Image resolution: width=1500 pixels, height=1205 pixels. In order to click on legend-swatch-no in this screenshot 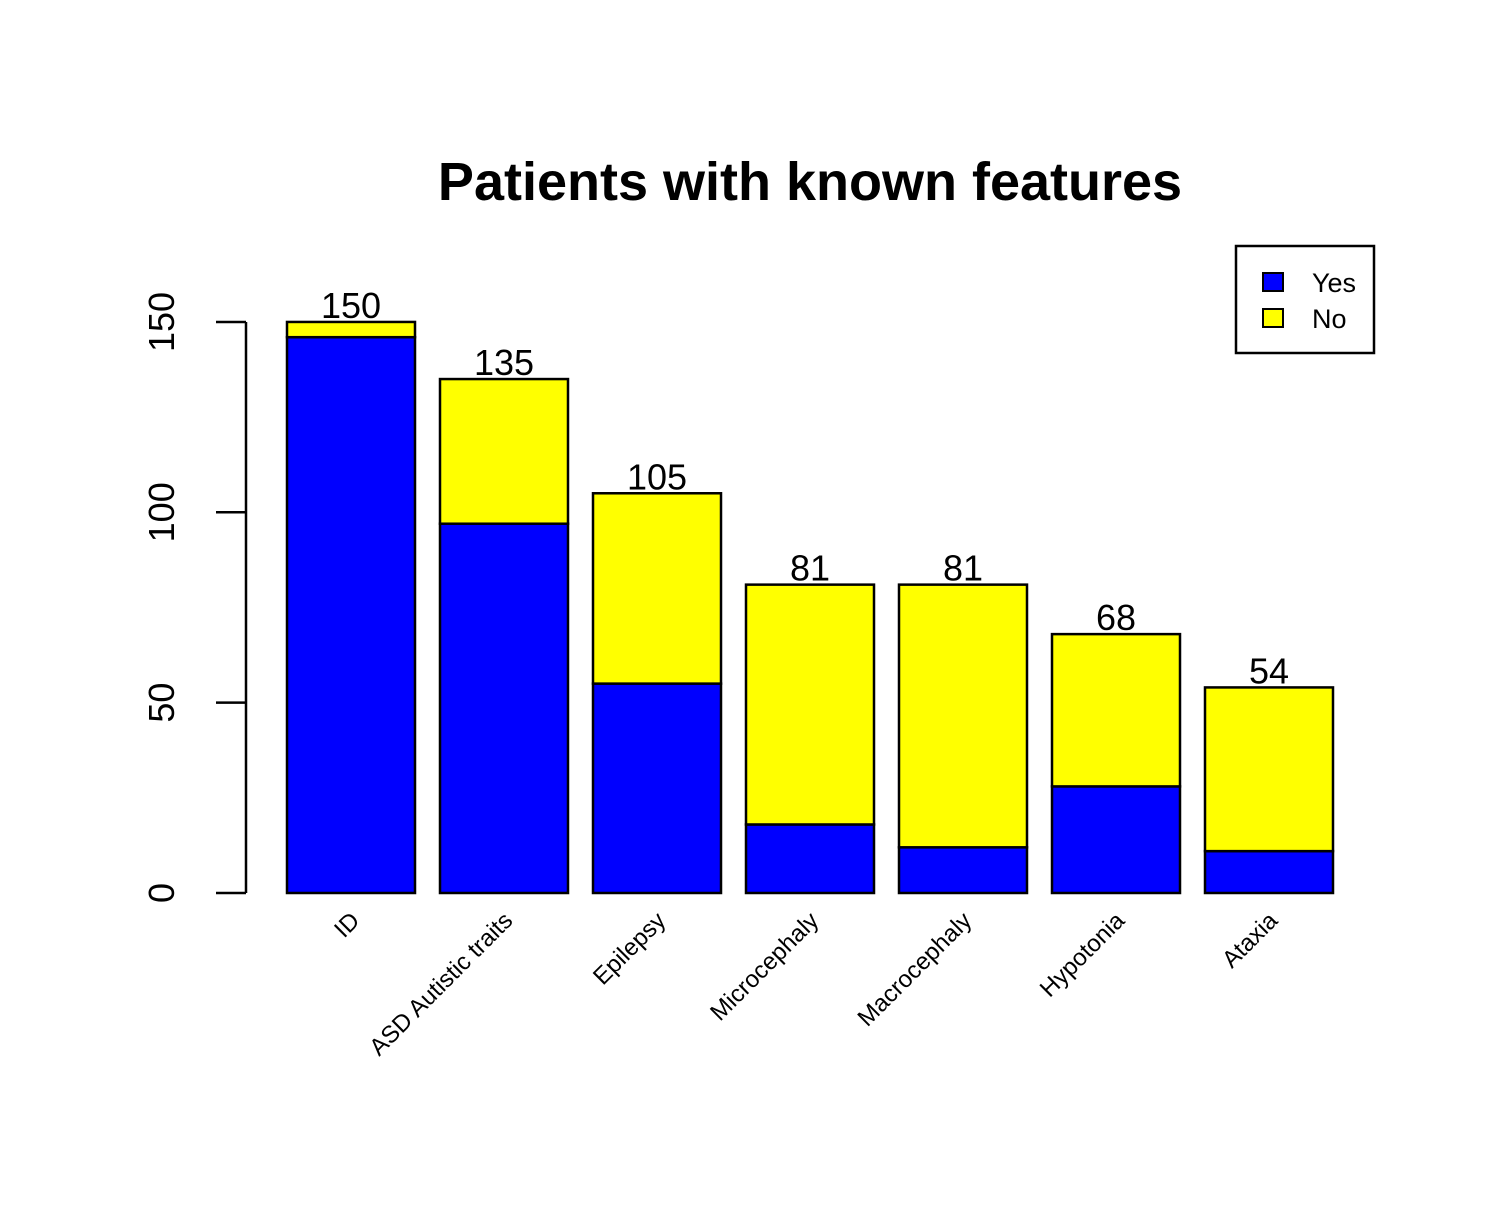, I will do `click(1273, 318)`.